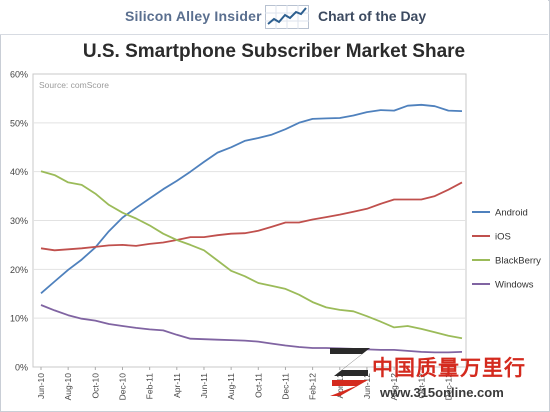  I want to click on series-line-ios, so click(251, 216).